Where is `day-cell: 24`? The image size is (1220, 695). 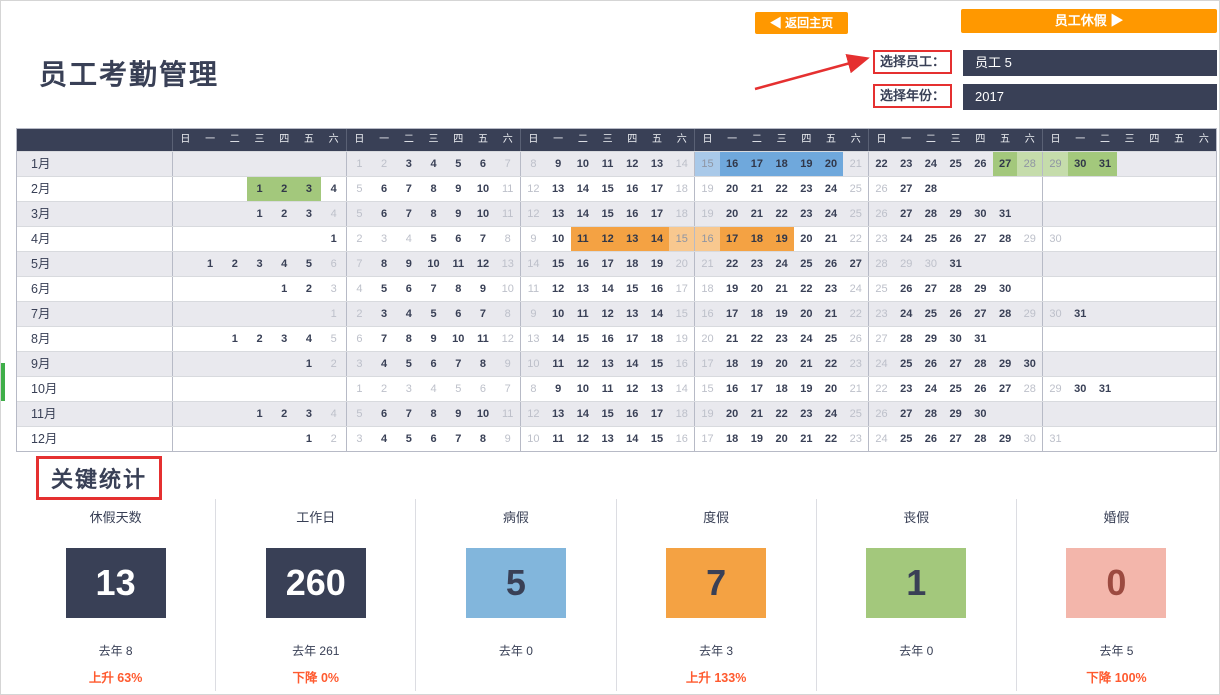 day-cell: 24 is located at coordinates (855, 289).